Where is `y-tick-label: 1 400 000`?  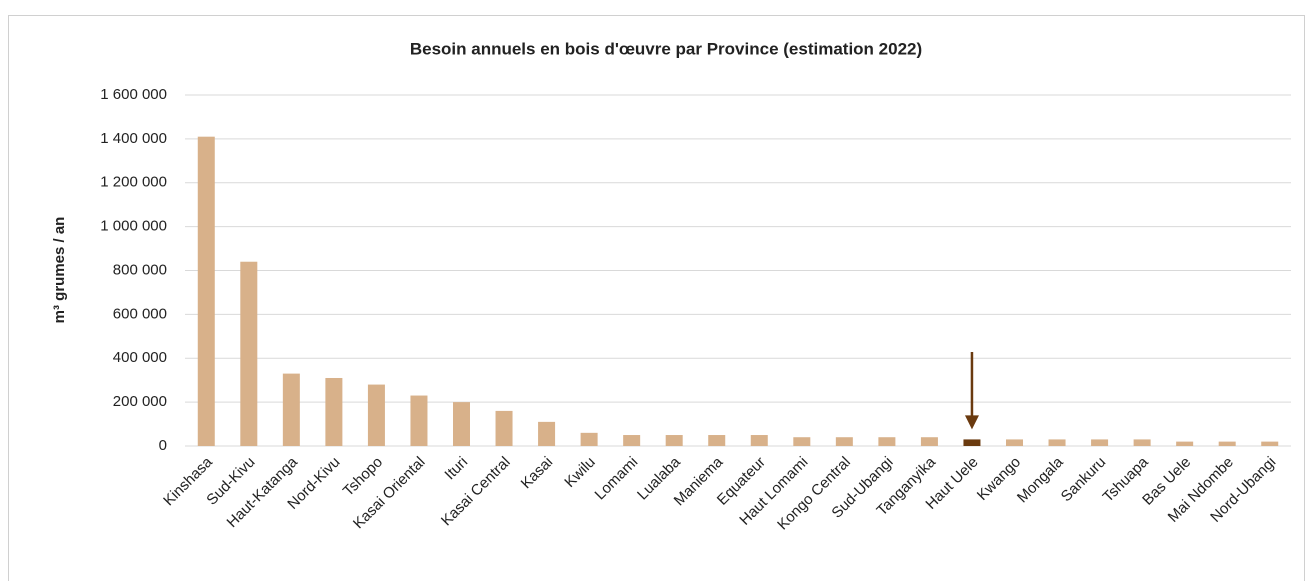 y-tick-label: 1 400 000 is located at coordinates (133, 138).